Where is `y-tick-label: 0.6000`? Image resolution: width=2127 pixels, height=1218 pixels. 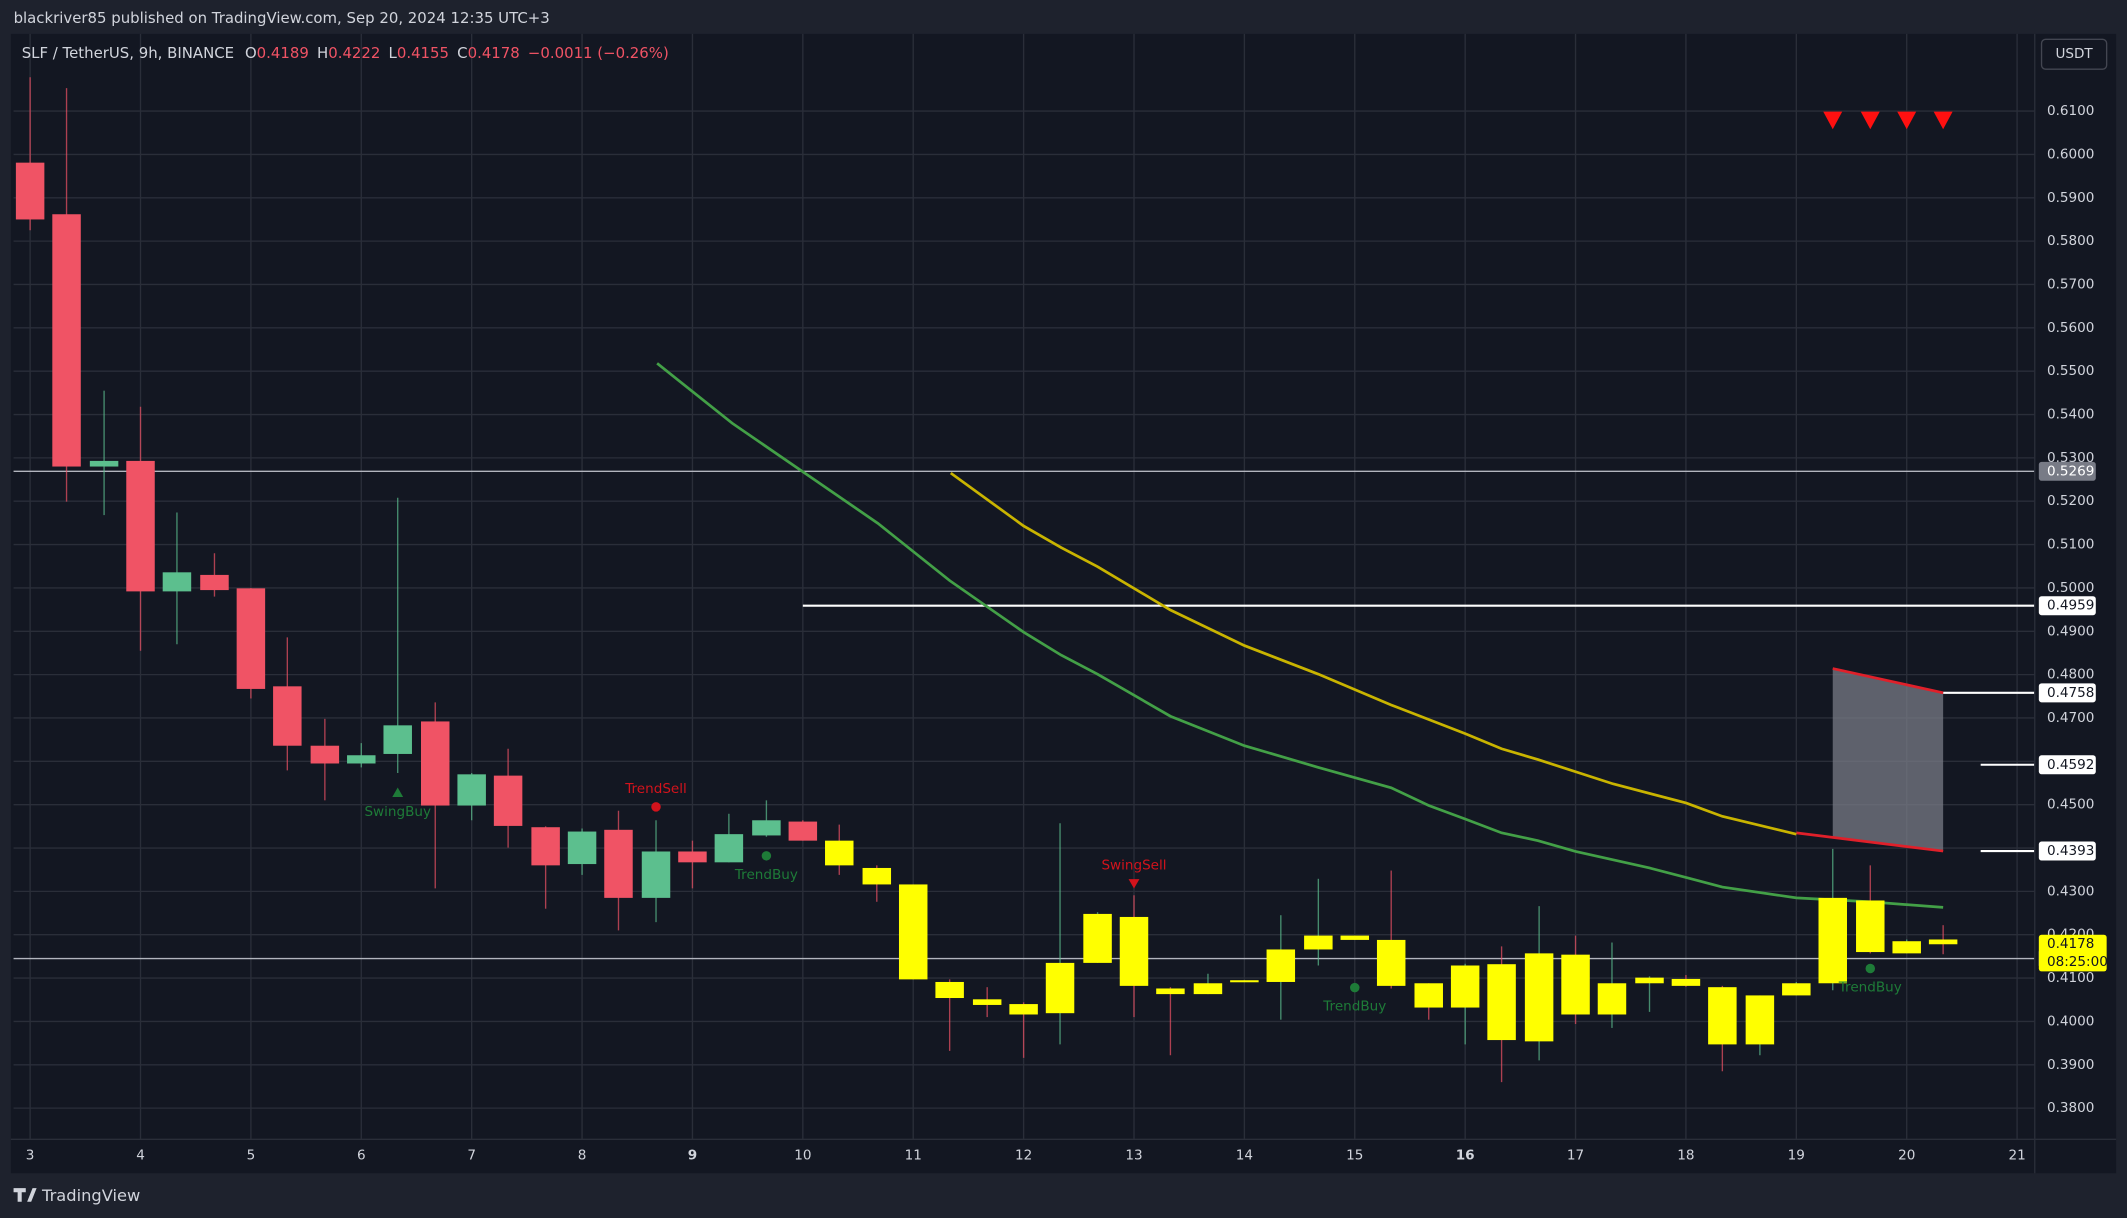
y-tick-label: 0.6000 is located at coordinates (2070, 154).